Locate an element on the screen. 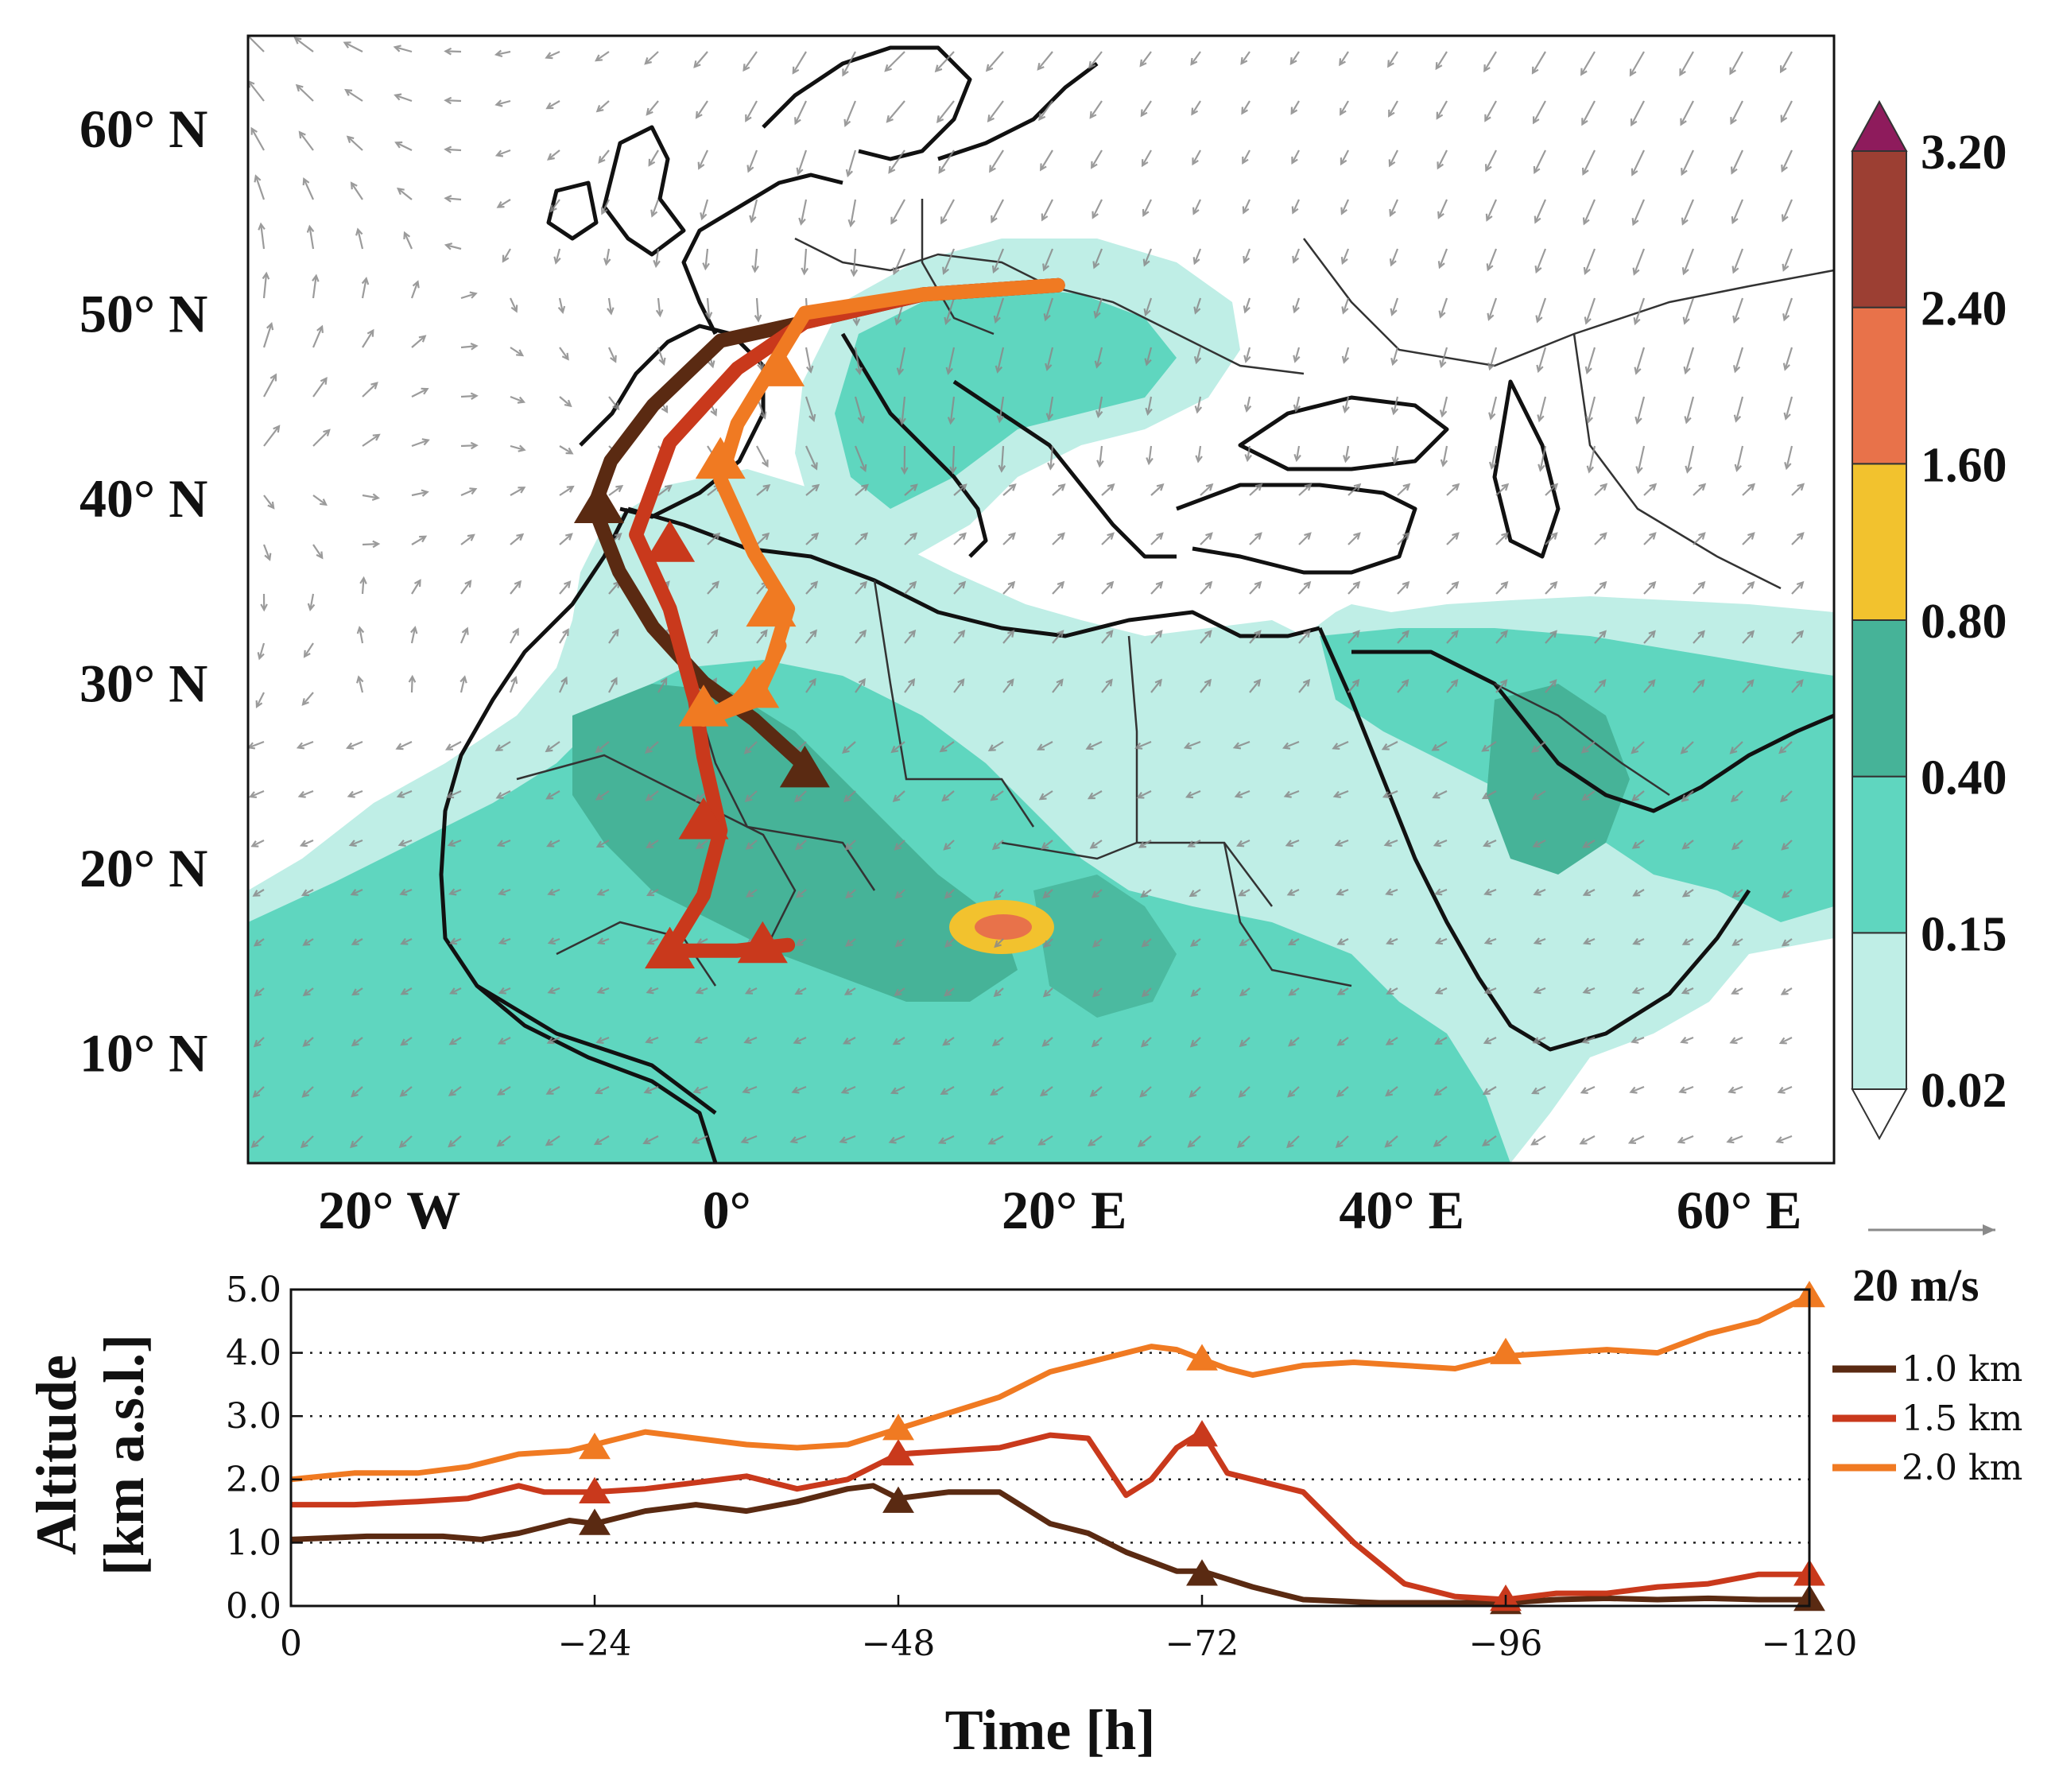 This screenshot has height=1792, width=2059. lat-label: 30° N is located at coordinates (143, 684).